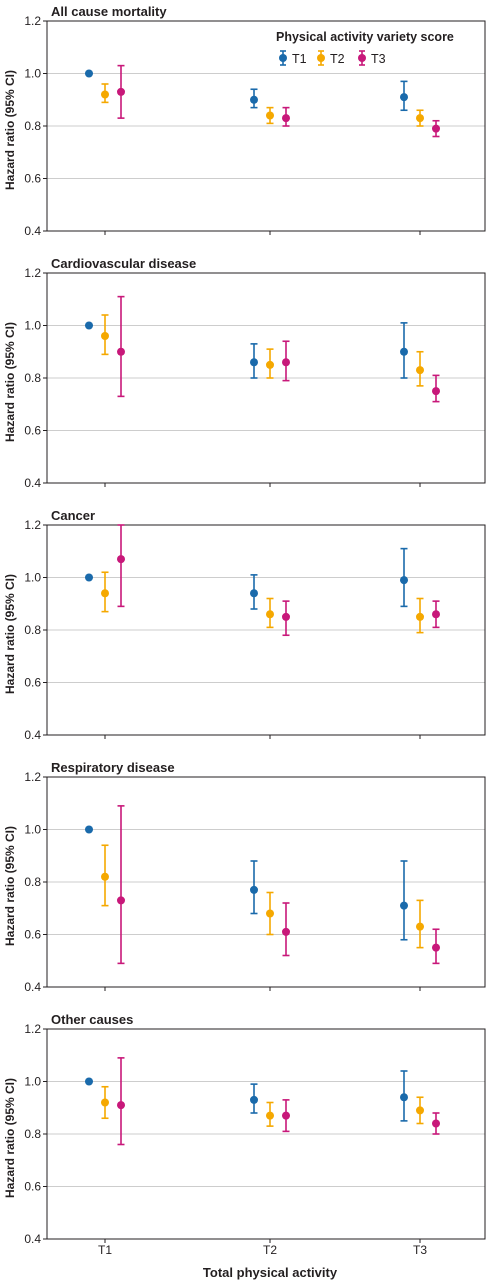  Describe the element at coordinates (270, 1272) in the screenshot. I see `x-axis-label: Total physical activity` at that location.